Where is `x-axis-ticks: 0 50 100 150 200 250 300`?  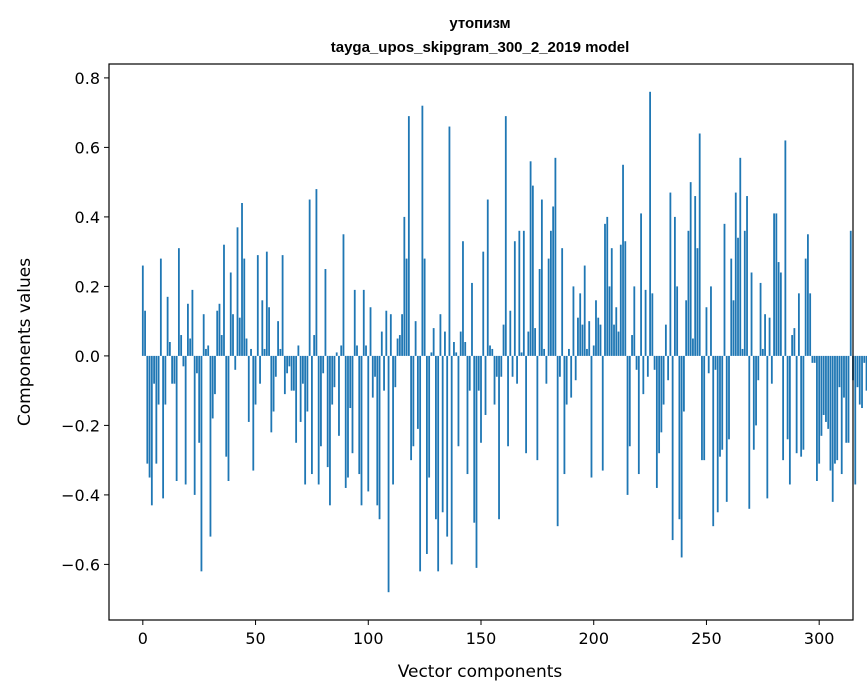
x-axis-ticks: 0 50 100 150 200 250 300 is located at coordinates (486, 634).